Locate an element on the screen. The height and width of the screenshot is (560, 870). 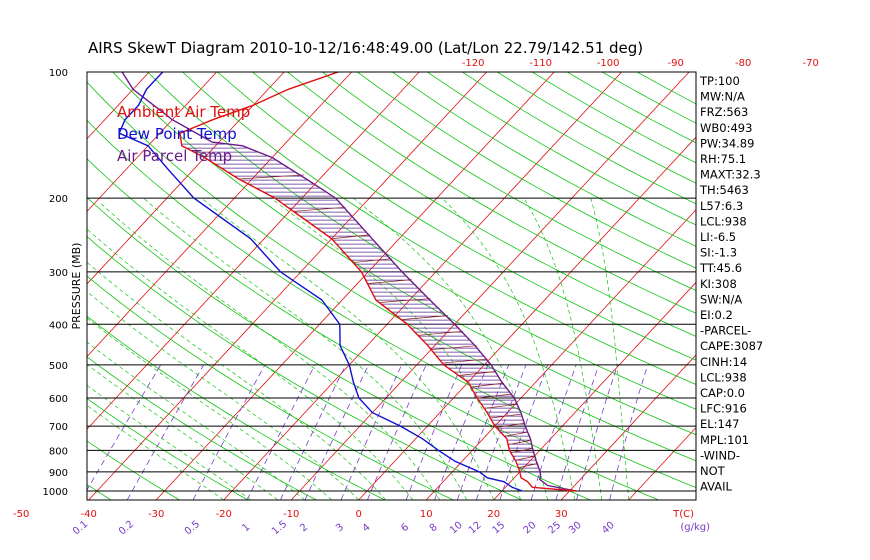
mixing-ratio-label: 40 is located at coordinates (608, 528).